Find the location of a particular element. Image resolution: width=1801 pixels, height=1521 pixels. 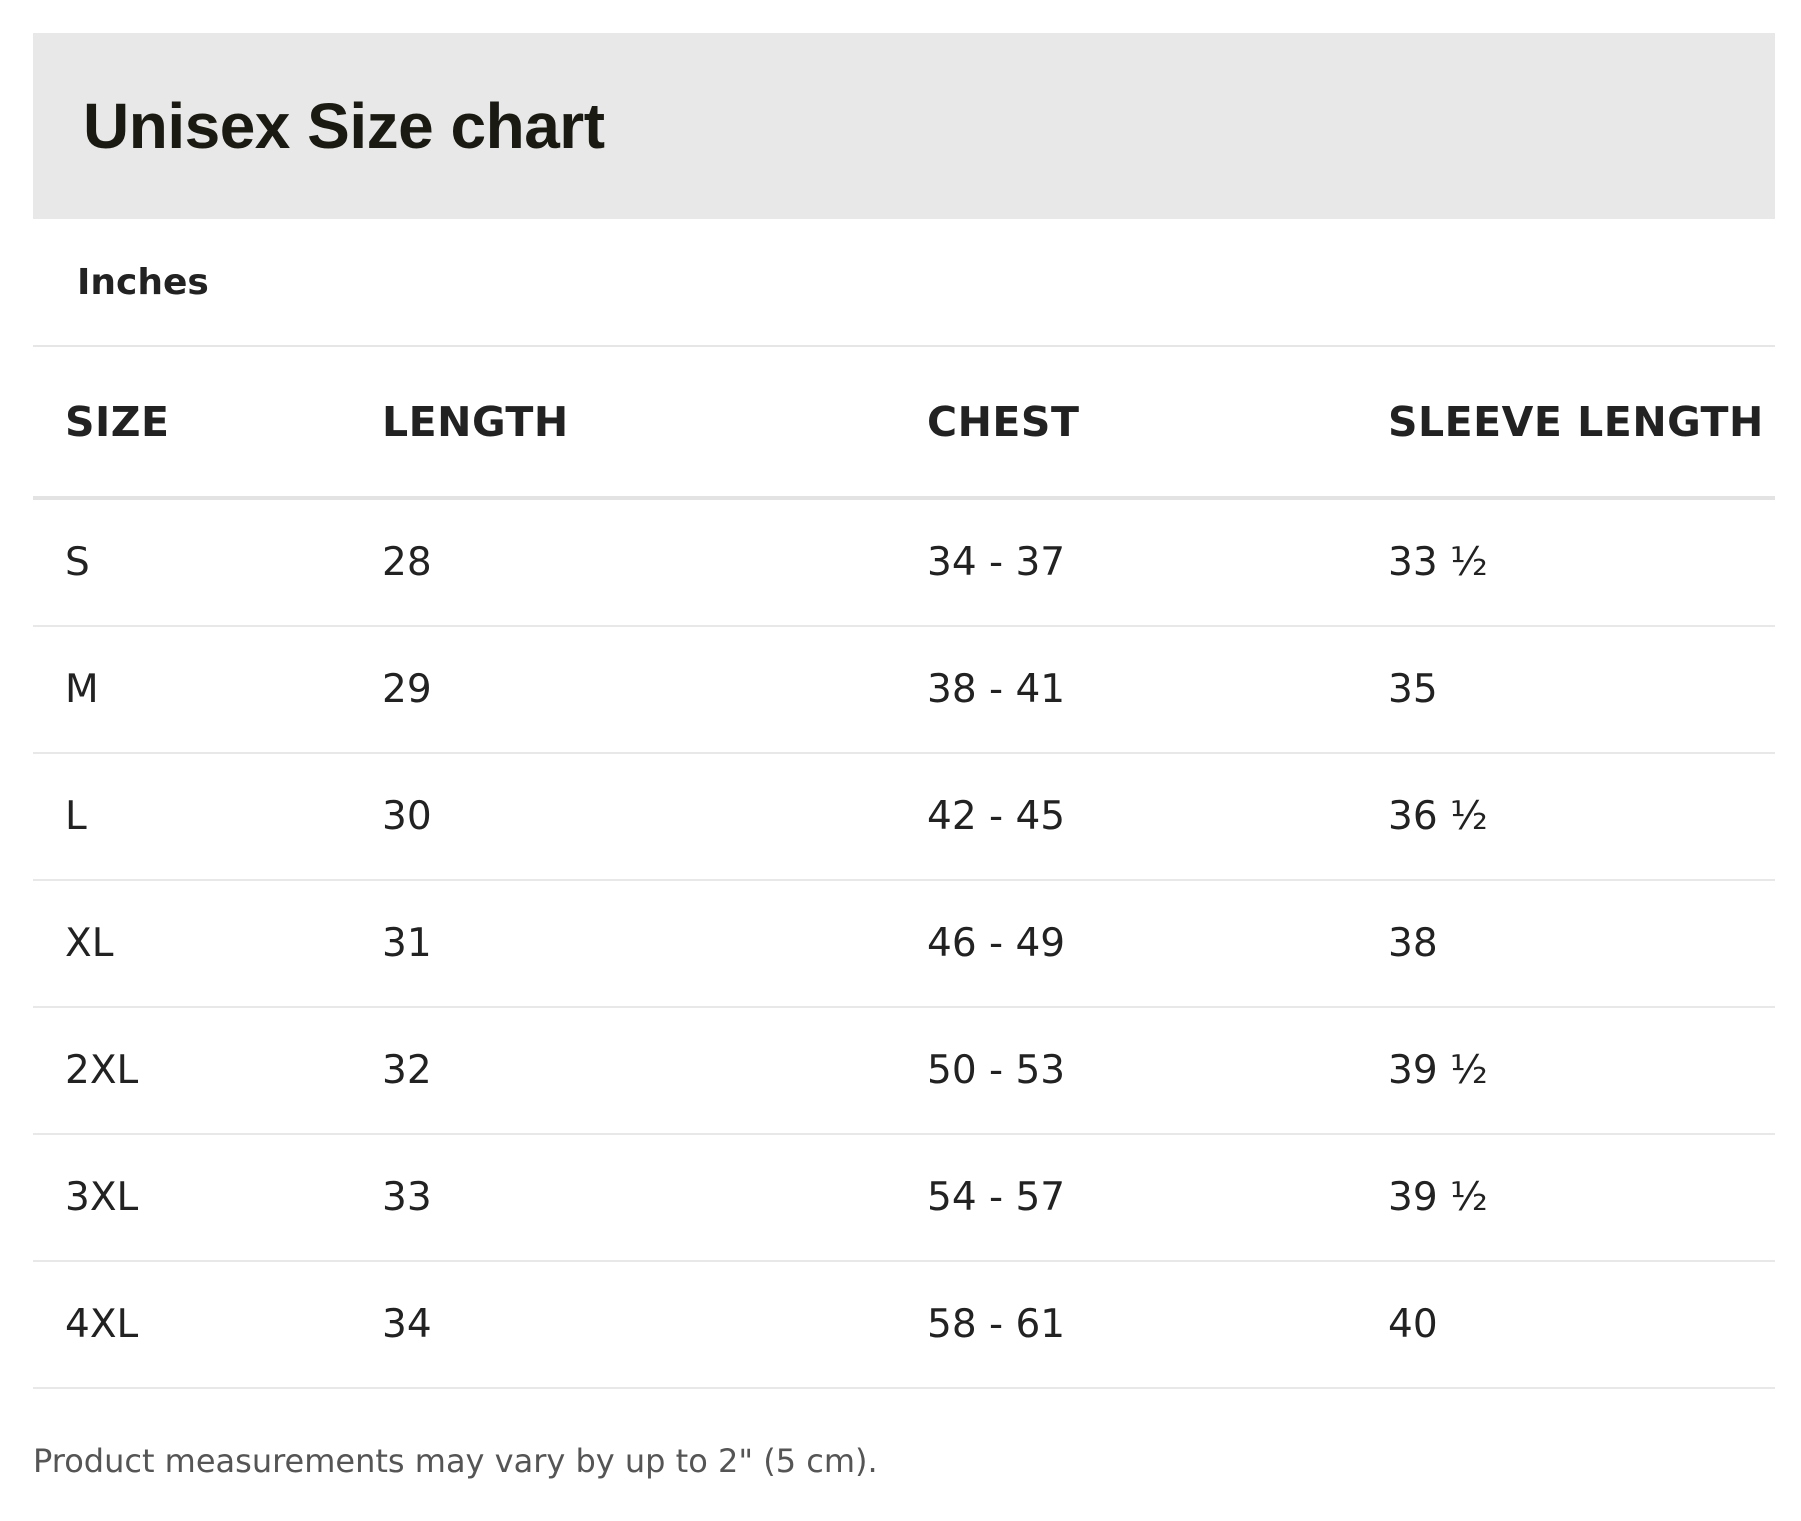

table-row: L 30 42 - 45 36 ½ is located at coordinates (904, 817).